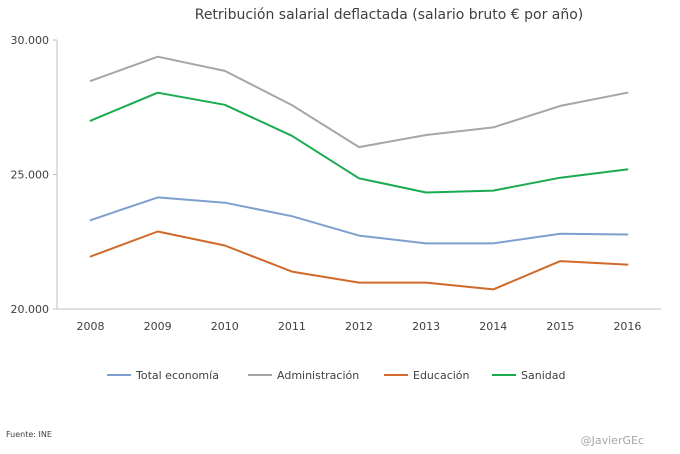  I want to click on legend-label: Total economía, so click(177, 375).